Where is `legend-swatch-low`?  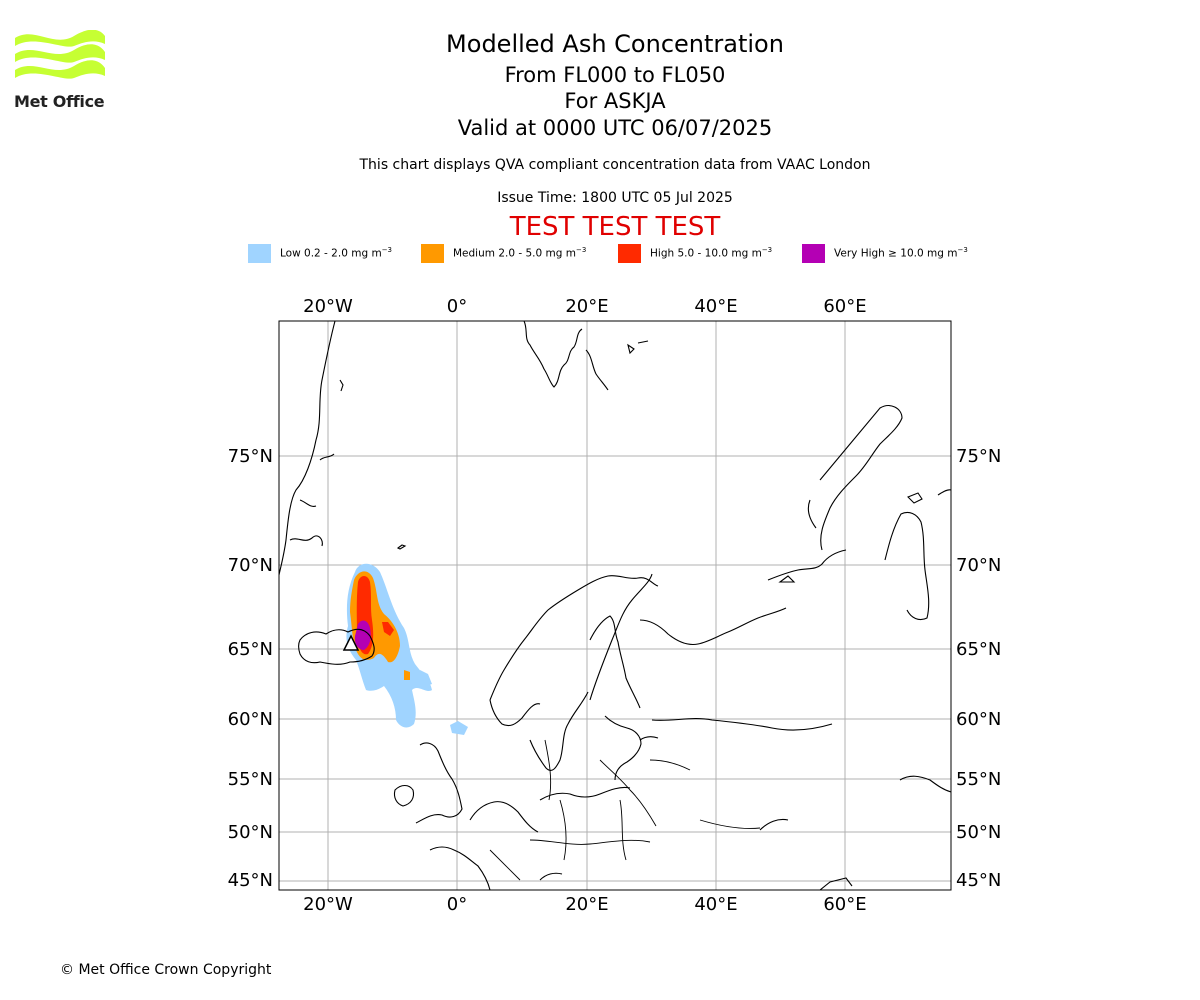
legend-swatch-low is located at coordinates (259, 253).